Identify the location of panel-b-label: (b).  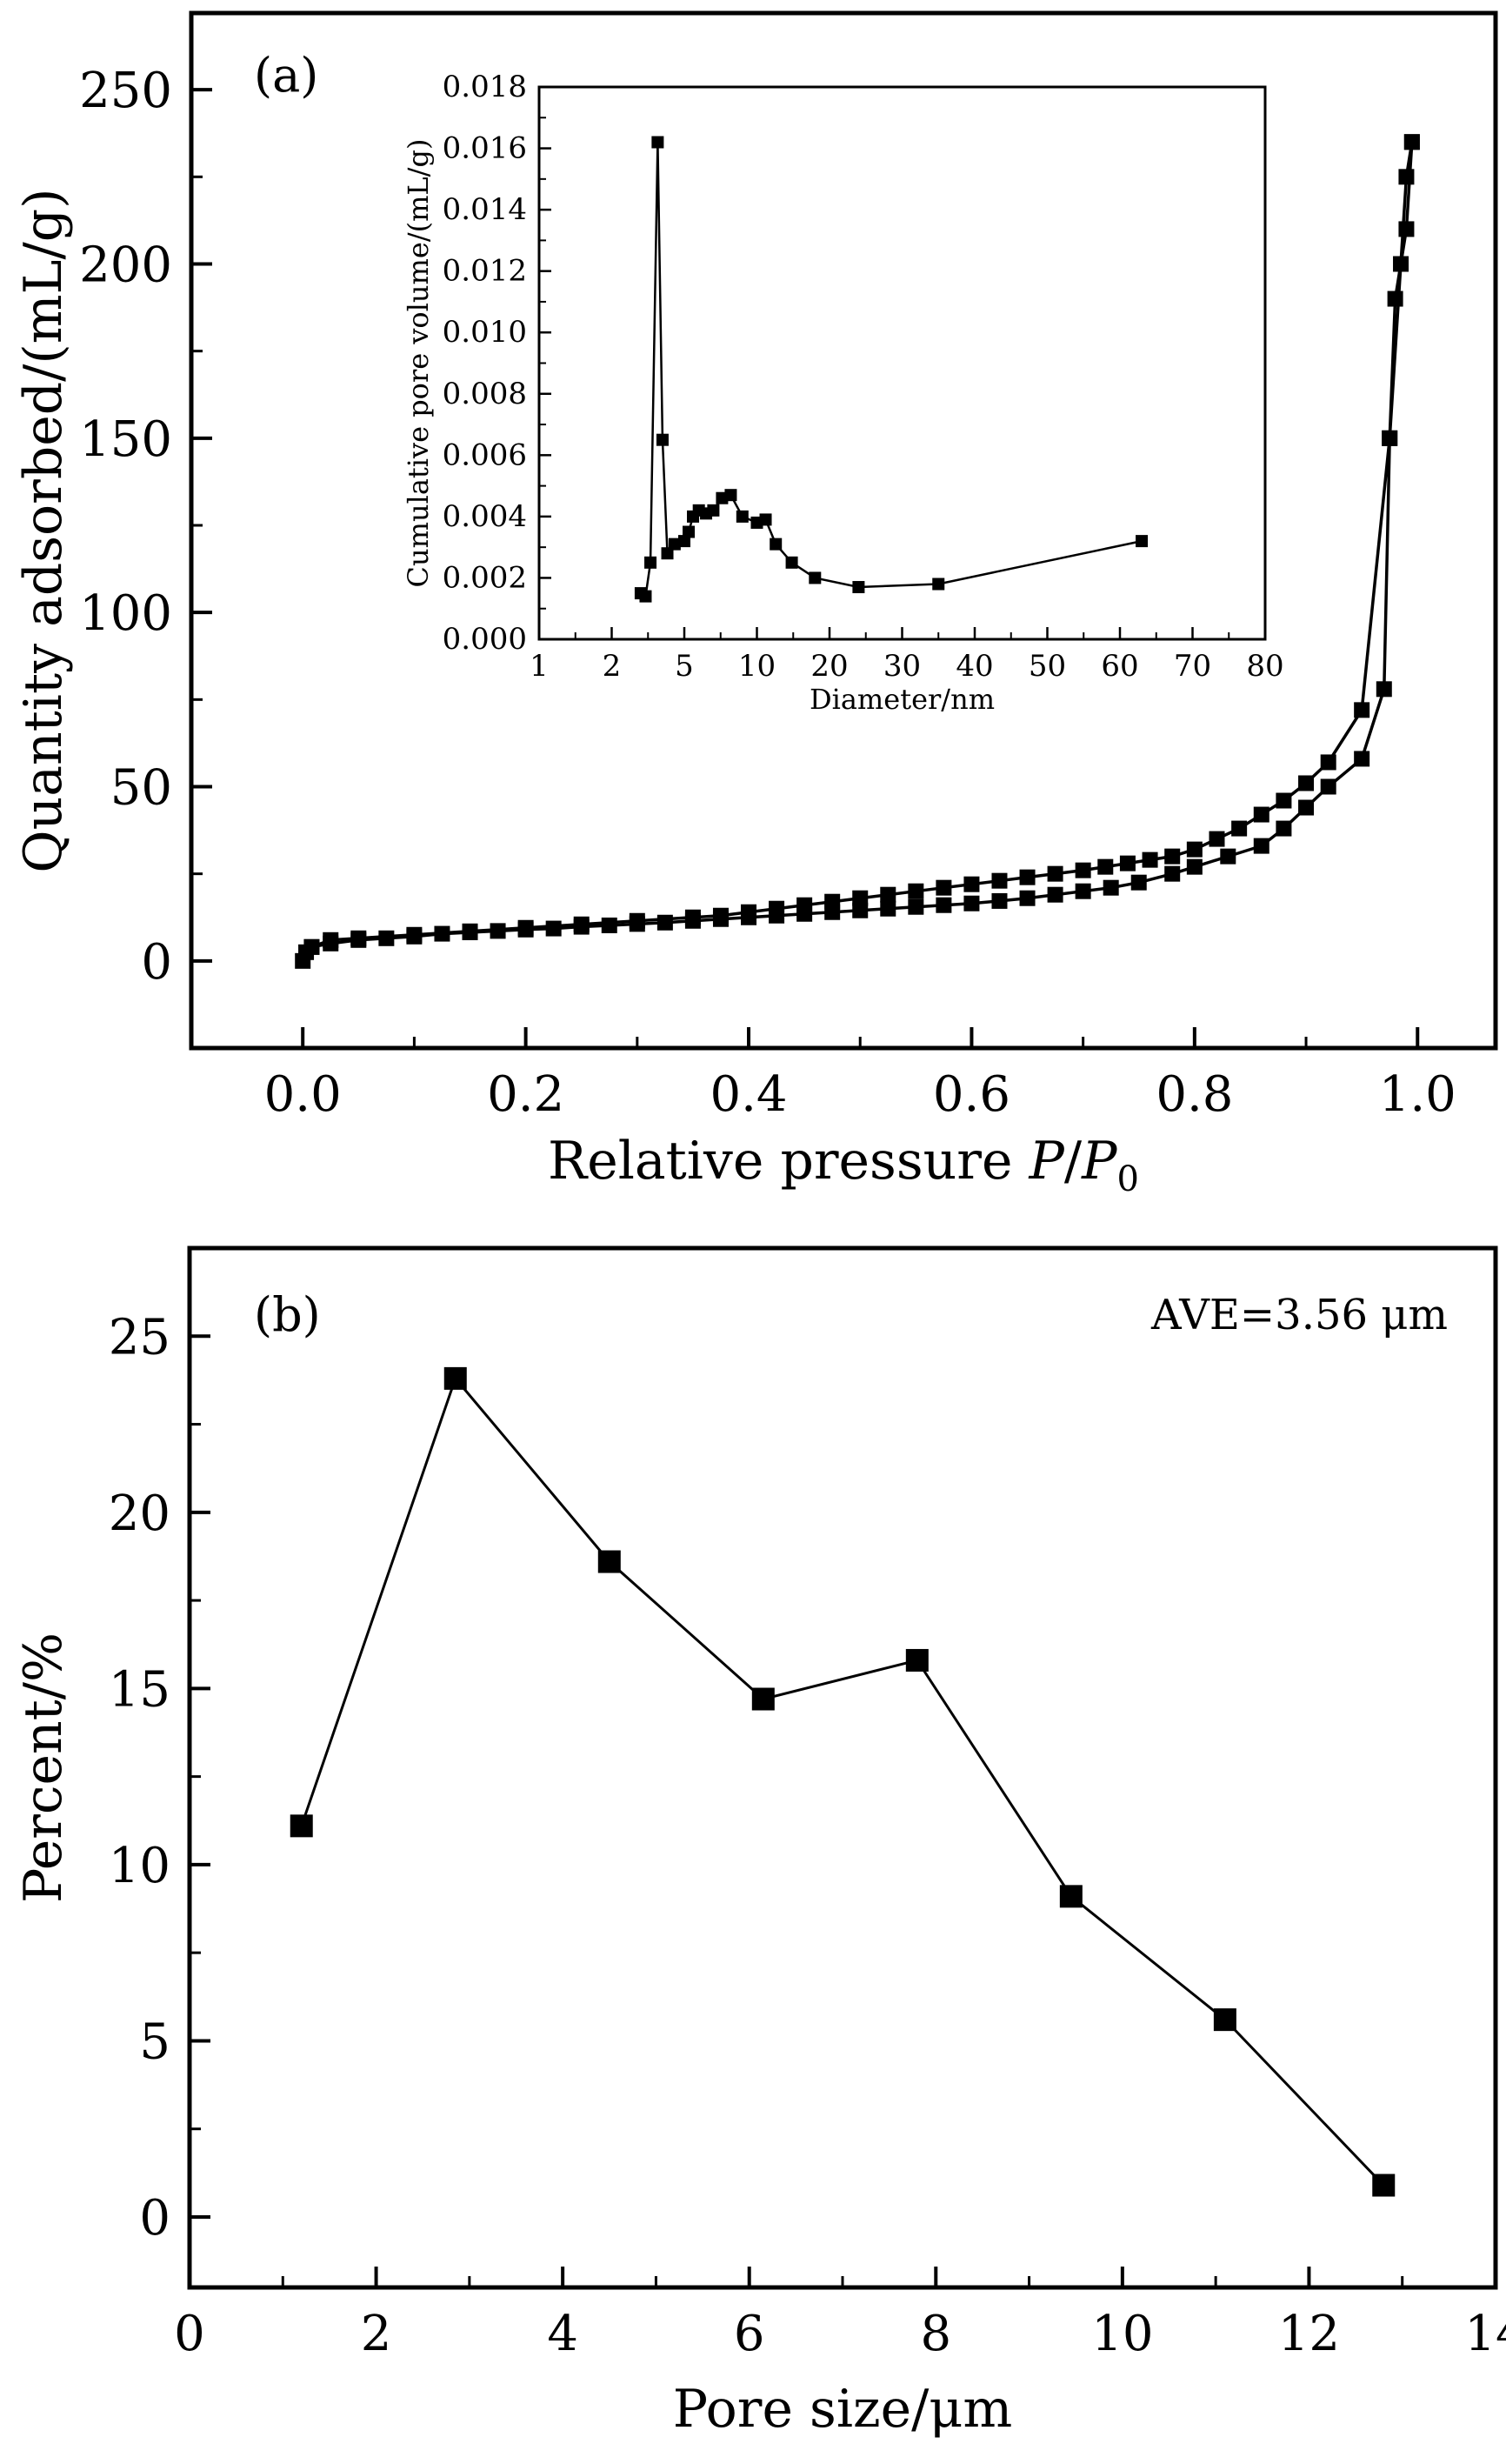
(288, 1314).